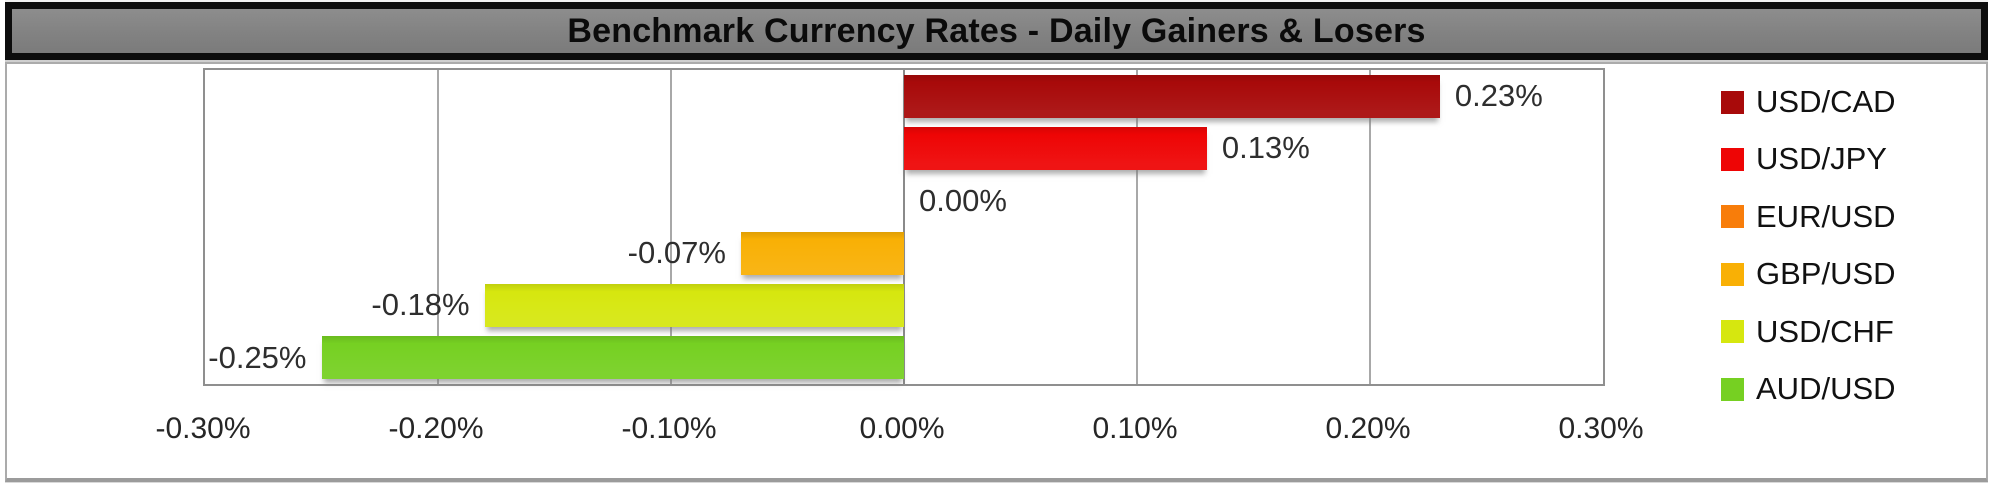  What do you see at coordinates (669, 428) in the screenshot?
I see `x-tick-label: -0.10%` at bounding box center [669, 428].